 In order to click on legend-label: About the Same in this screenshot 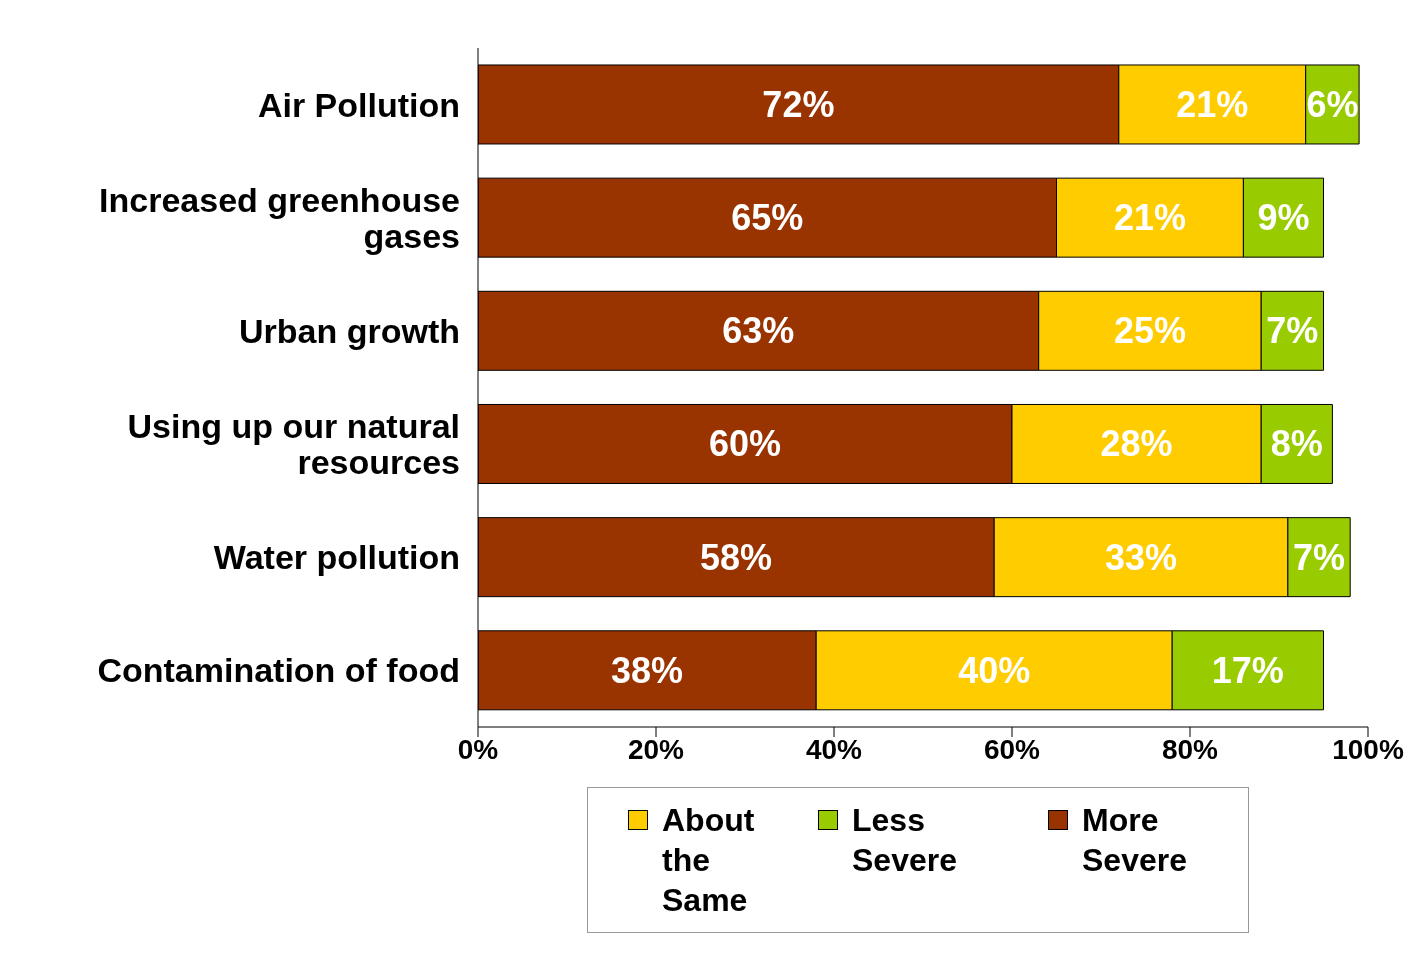, I will do `click(709, 860)`.